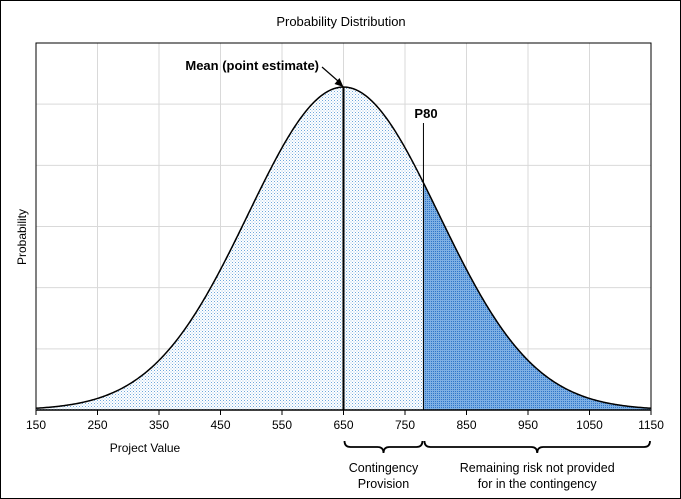 This screenshot has width=681, height=499. I want to click on x-tick-label: 450, so click(220, 425).